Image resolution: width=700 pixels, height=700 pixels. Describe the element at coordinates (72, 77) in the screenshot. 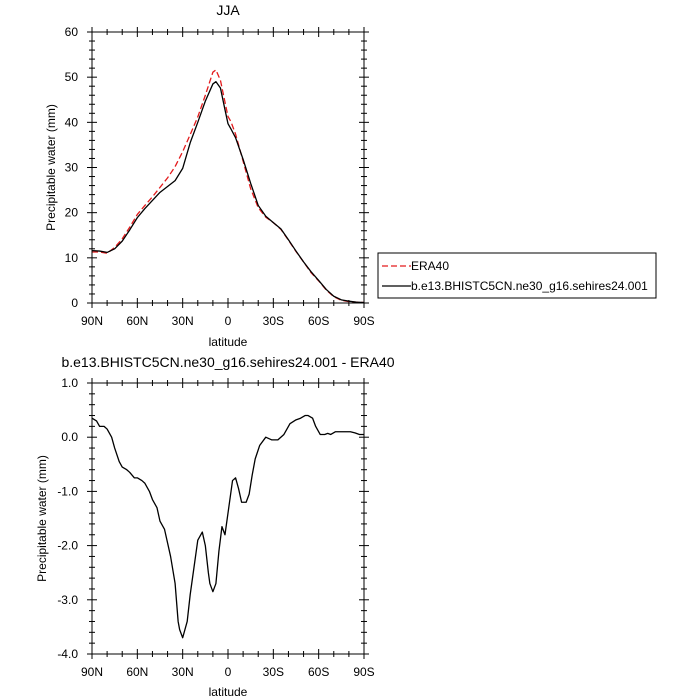

I see `y-tick-label: 50` at that location.